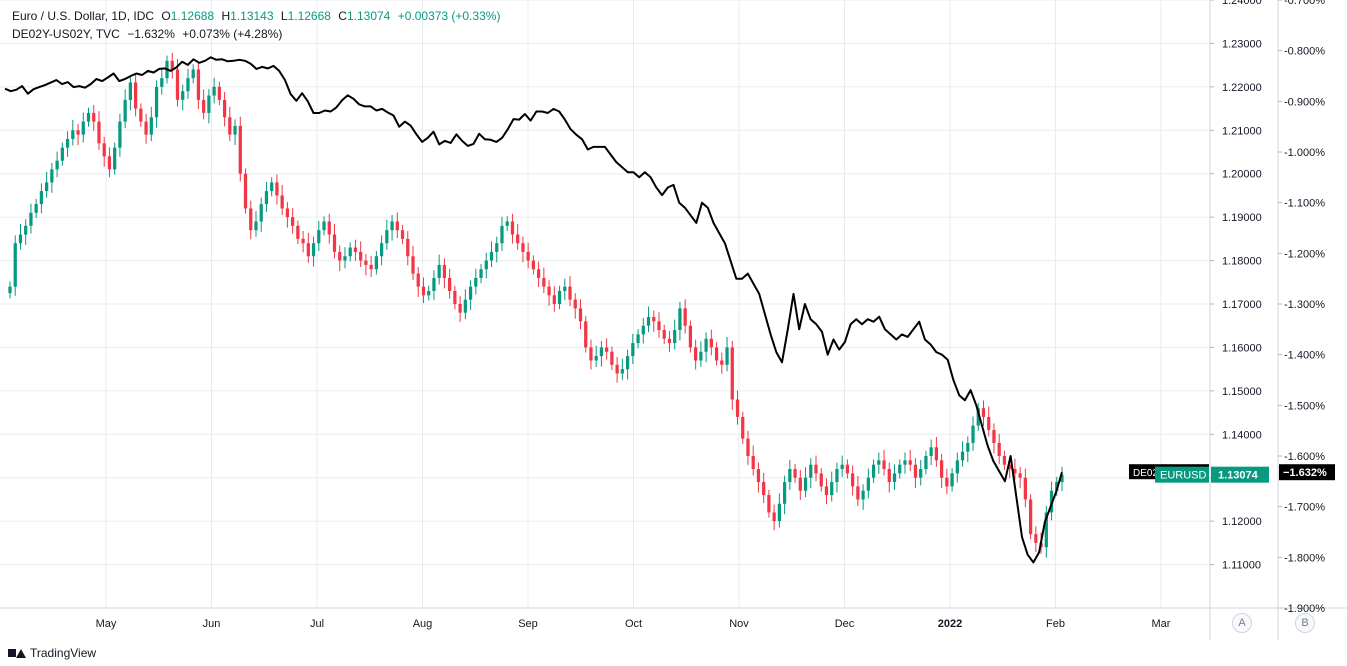 The height and width of the screenshot is (666, 1347). Describe the element at coordinates (633, 624) in the screenshot. I see `time-axis: May Jun Jul Aug Sep Oct Nov Dec 2022 Feb Mar` at that location.